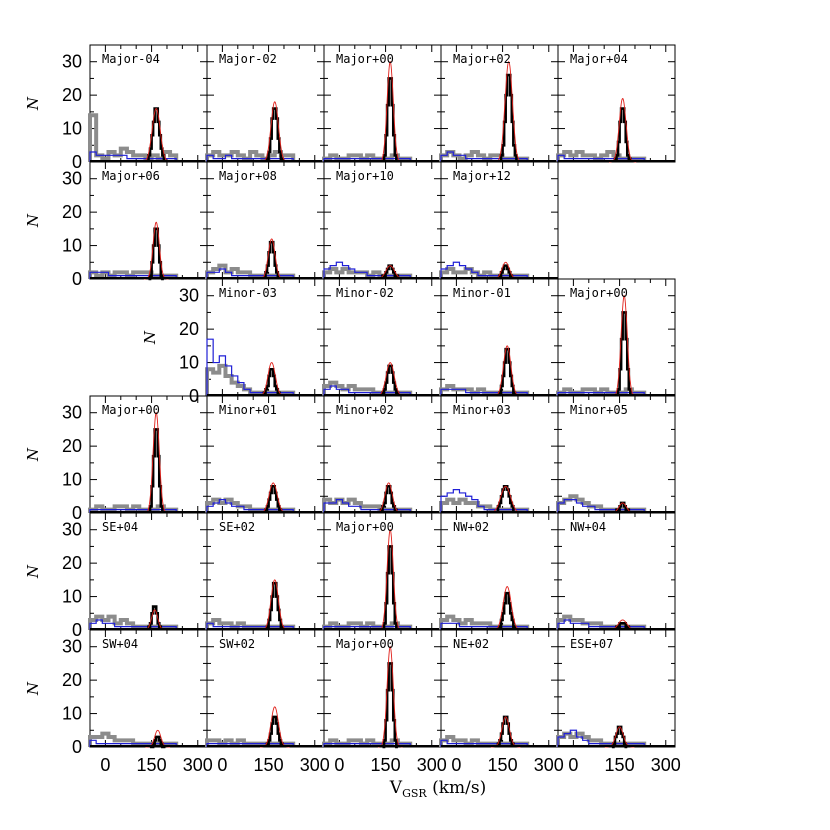 The width and height of the screenshot is (830, 830). I want to click on panel-label: ESE+07, so click(591, 644).